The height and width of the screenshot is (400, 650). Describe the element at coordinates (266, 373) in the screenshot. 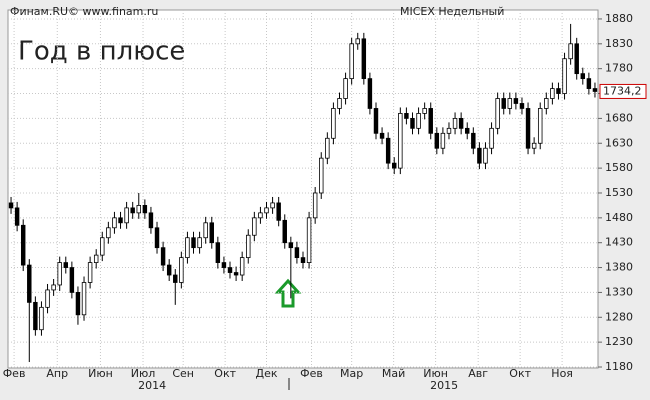

I see `x-tick-label: Дек` at that location.